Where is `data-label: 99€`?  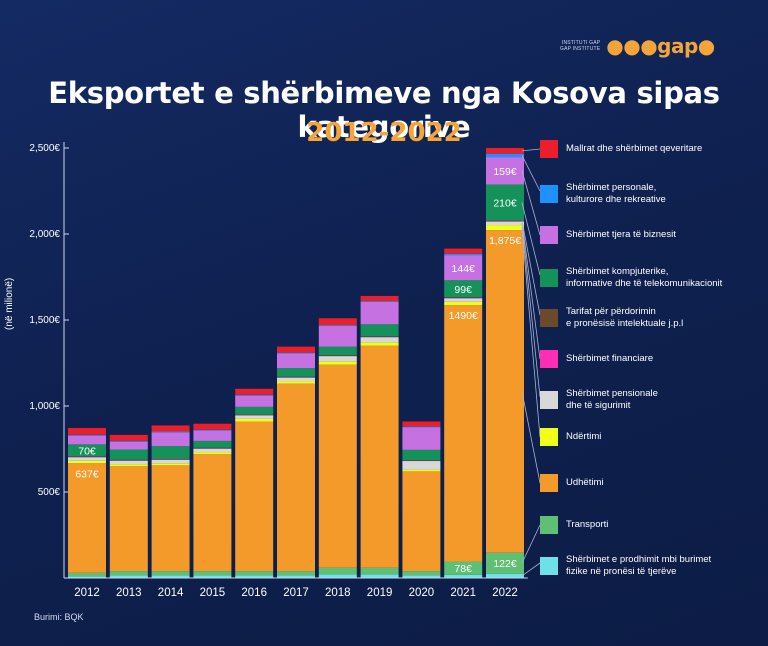 data-label: 99€ is located at coordinates (463, 290).